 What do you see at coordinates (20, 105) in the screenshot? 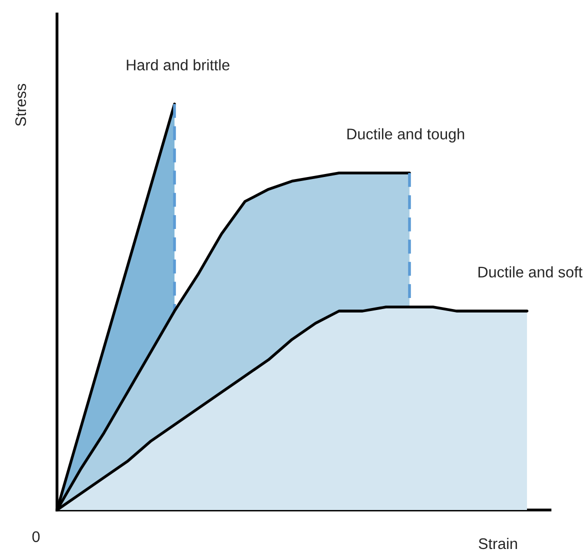
I see `y-axis-title: Stress` at bounding box center [20, 105].